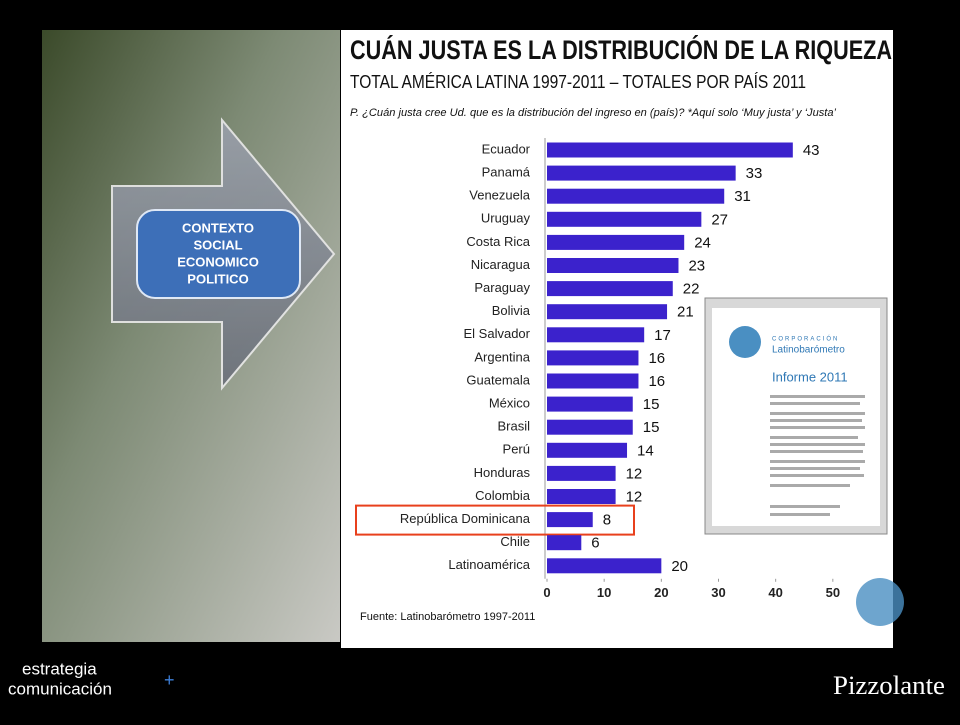 The height and width of the screenshot is (725, 960). I want to click on x-tick-label: 50, so click(833, 592).